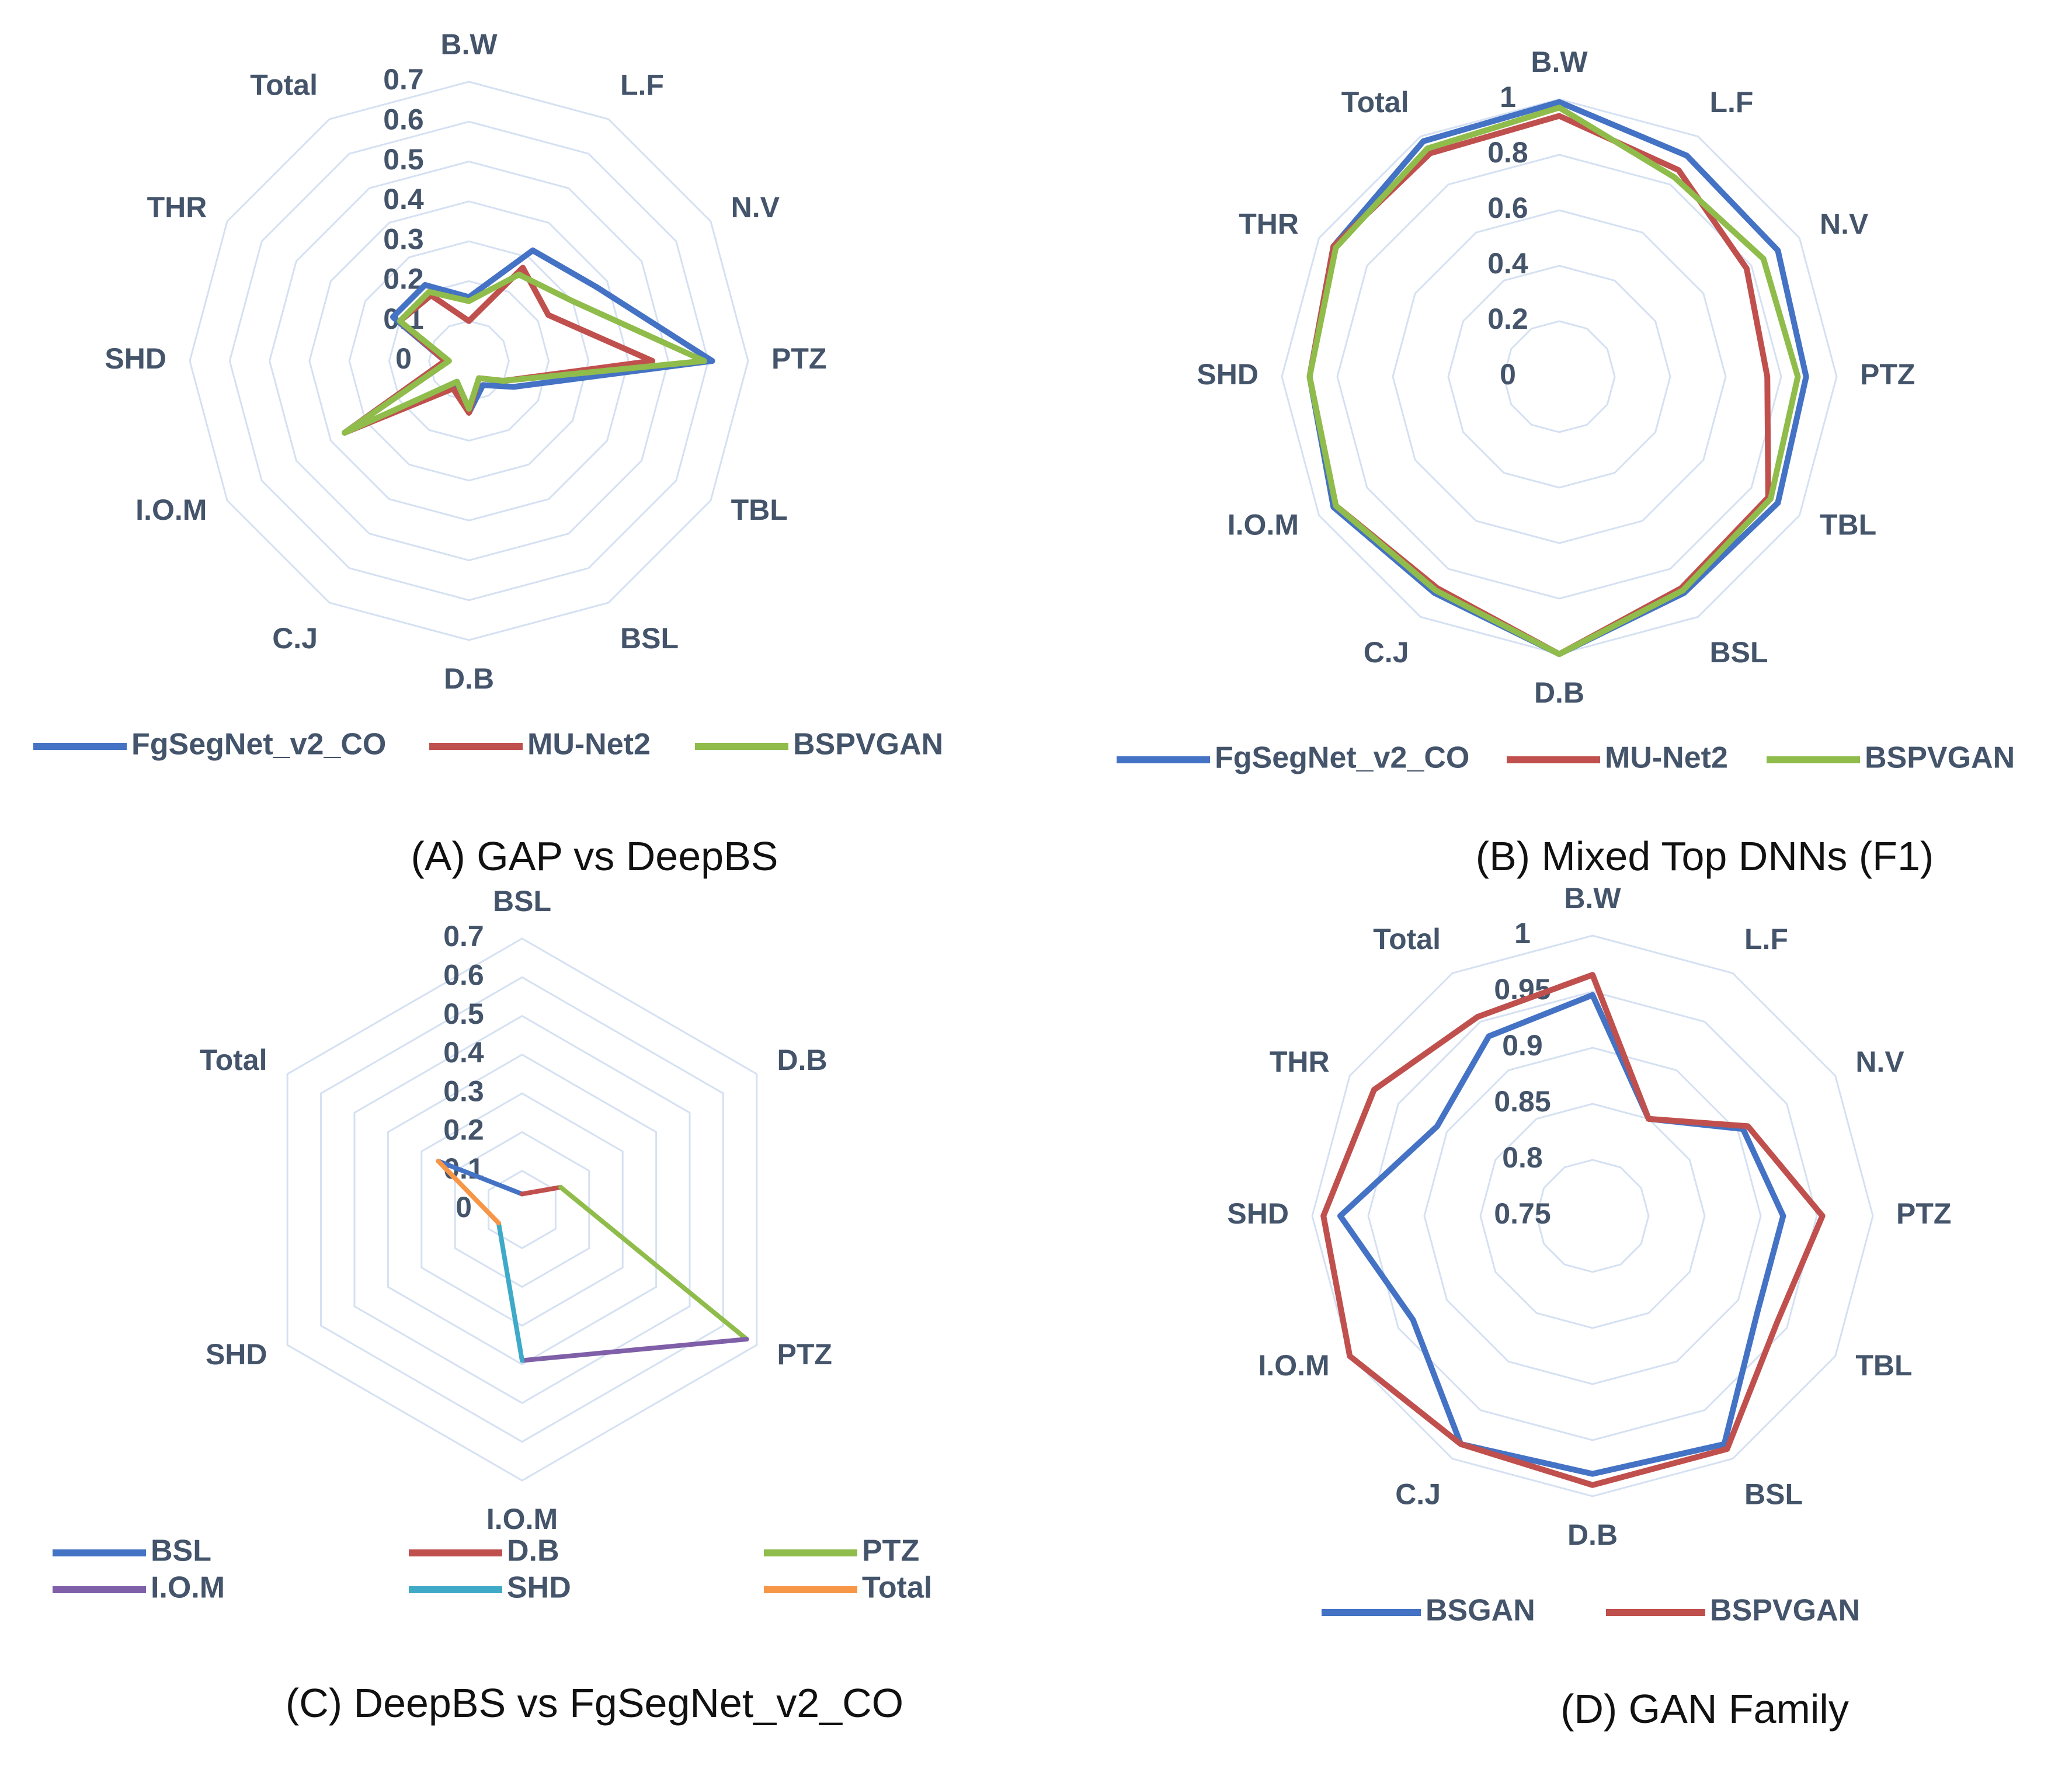 The image size is (2072, 1769). Describe the element at coordinates (539, 1588) in the screenshot. I see `legend-label: SHD` at that location.